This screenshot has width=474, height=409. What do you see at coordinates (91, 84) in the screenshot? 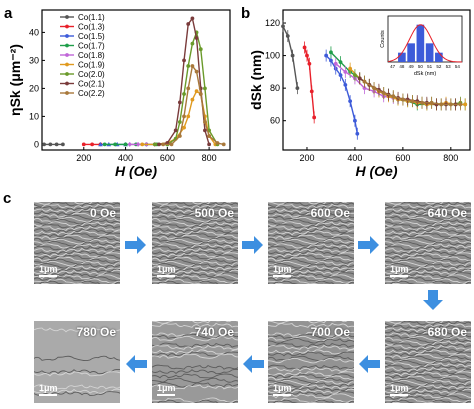
I see `legend-entry: Co(2.1)` at bounding box center [91, 84].